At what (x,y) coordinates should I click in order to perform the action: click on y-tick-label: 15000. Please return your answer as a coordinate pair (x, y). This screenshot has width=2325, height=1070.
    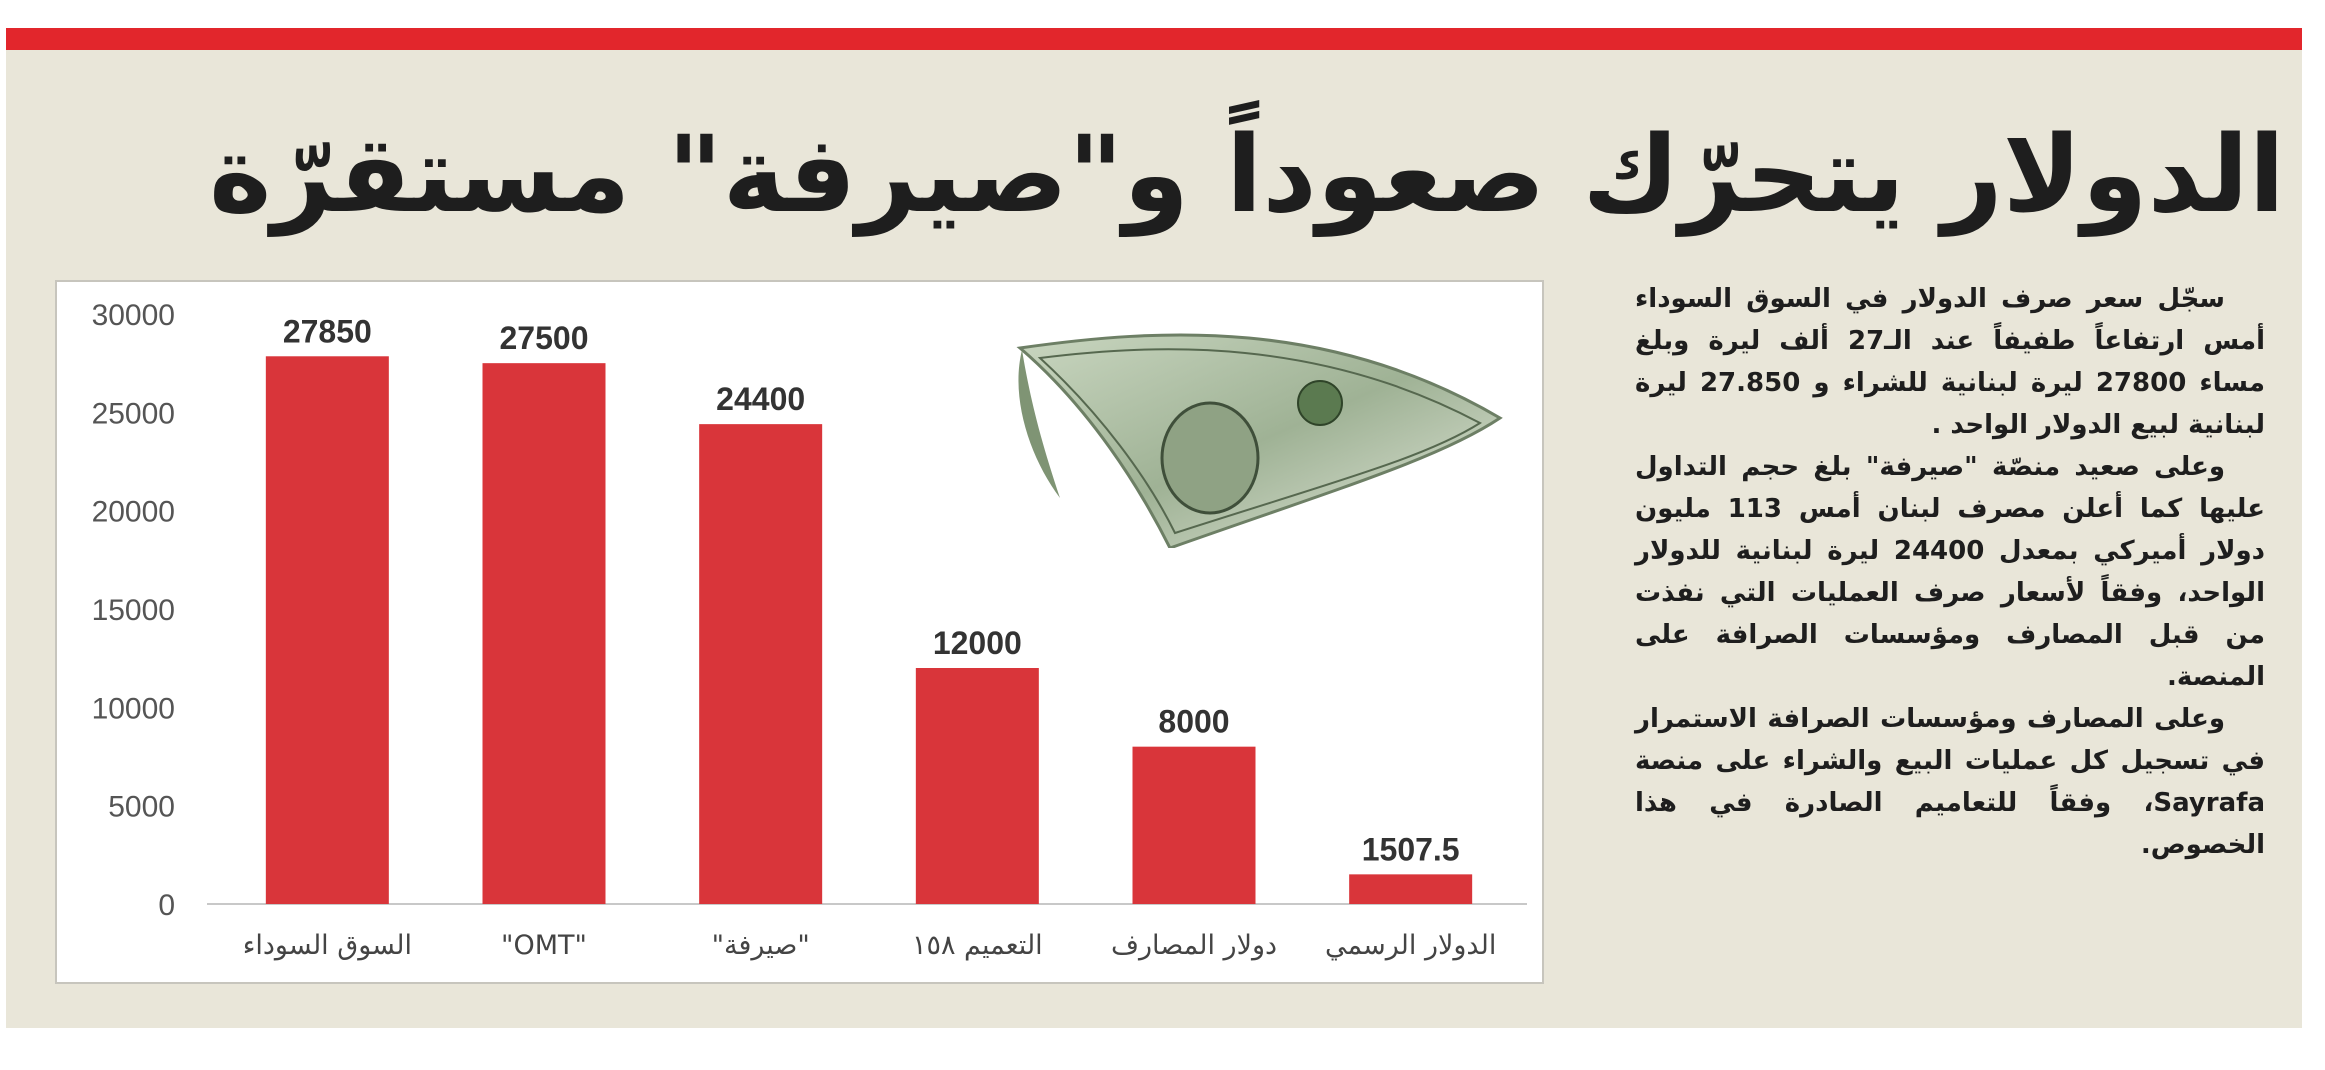
    Looking at the image, I should click on (133, 610).